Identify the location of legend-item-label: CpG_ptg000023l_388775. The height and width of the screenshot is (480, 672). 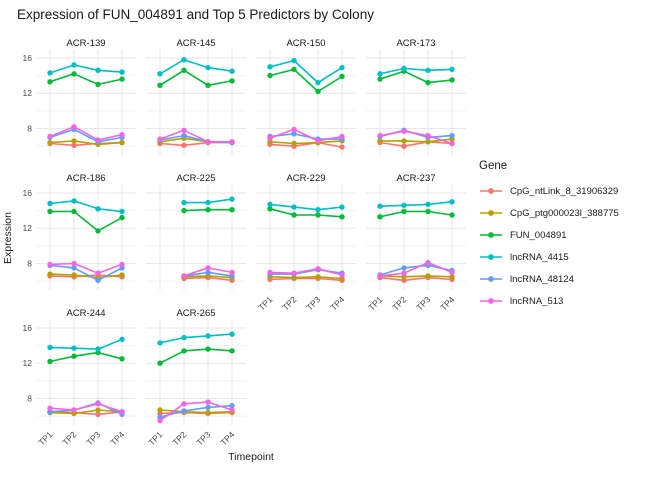
(564, 213).